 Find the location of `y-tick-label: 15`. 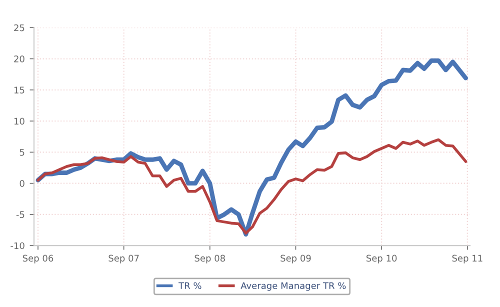

y-tick-label: 15 is located at coordinates (19, 90).